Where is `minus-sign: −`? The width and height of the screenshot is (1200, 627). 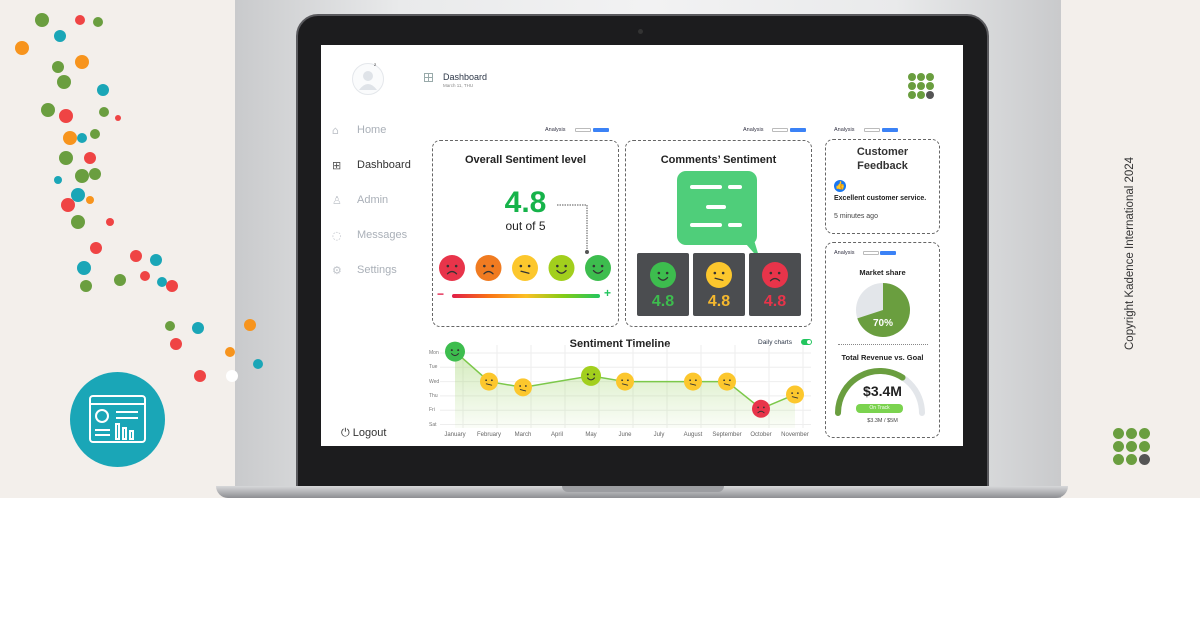
minus-sign: − is located at coordinates (441, 294).